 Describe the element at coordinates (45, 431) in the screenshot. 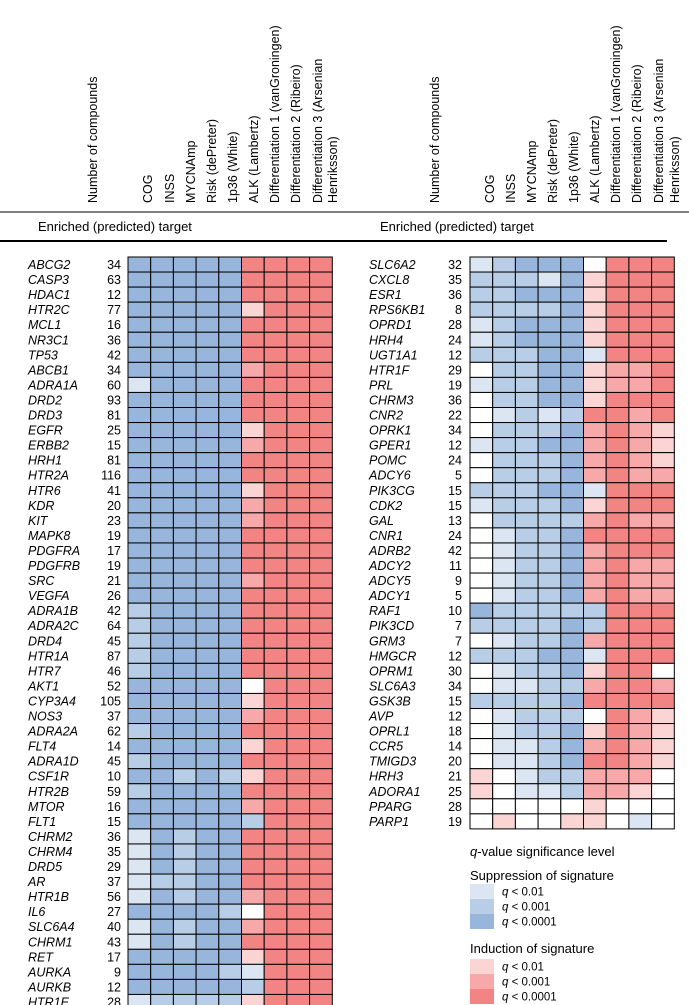

I see `target-label: EGFR` at that location.